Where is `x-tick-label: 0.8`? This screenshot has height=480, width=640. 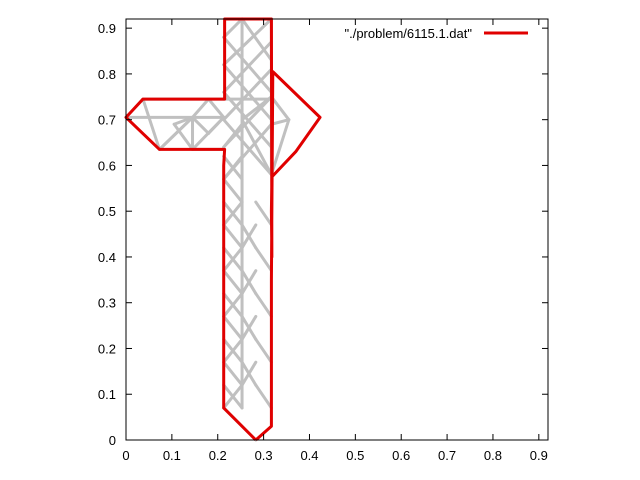 x-tick-label: 0.8 is located at coordinates (493, 455).